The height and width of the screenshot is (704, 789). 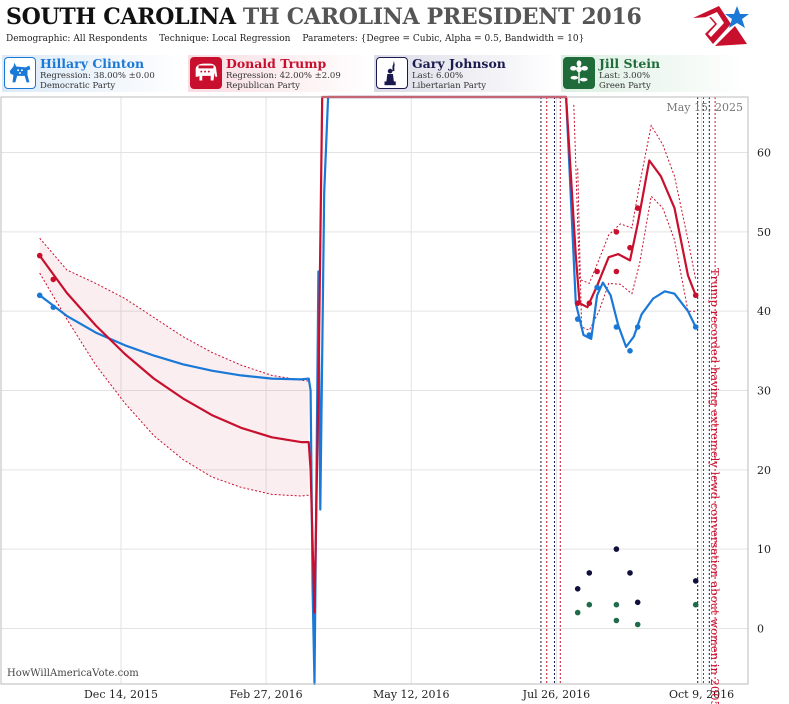 I want to click on trump-confidence-band, so click(x=174, y=367).